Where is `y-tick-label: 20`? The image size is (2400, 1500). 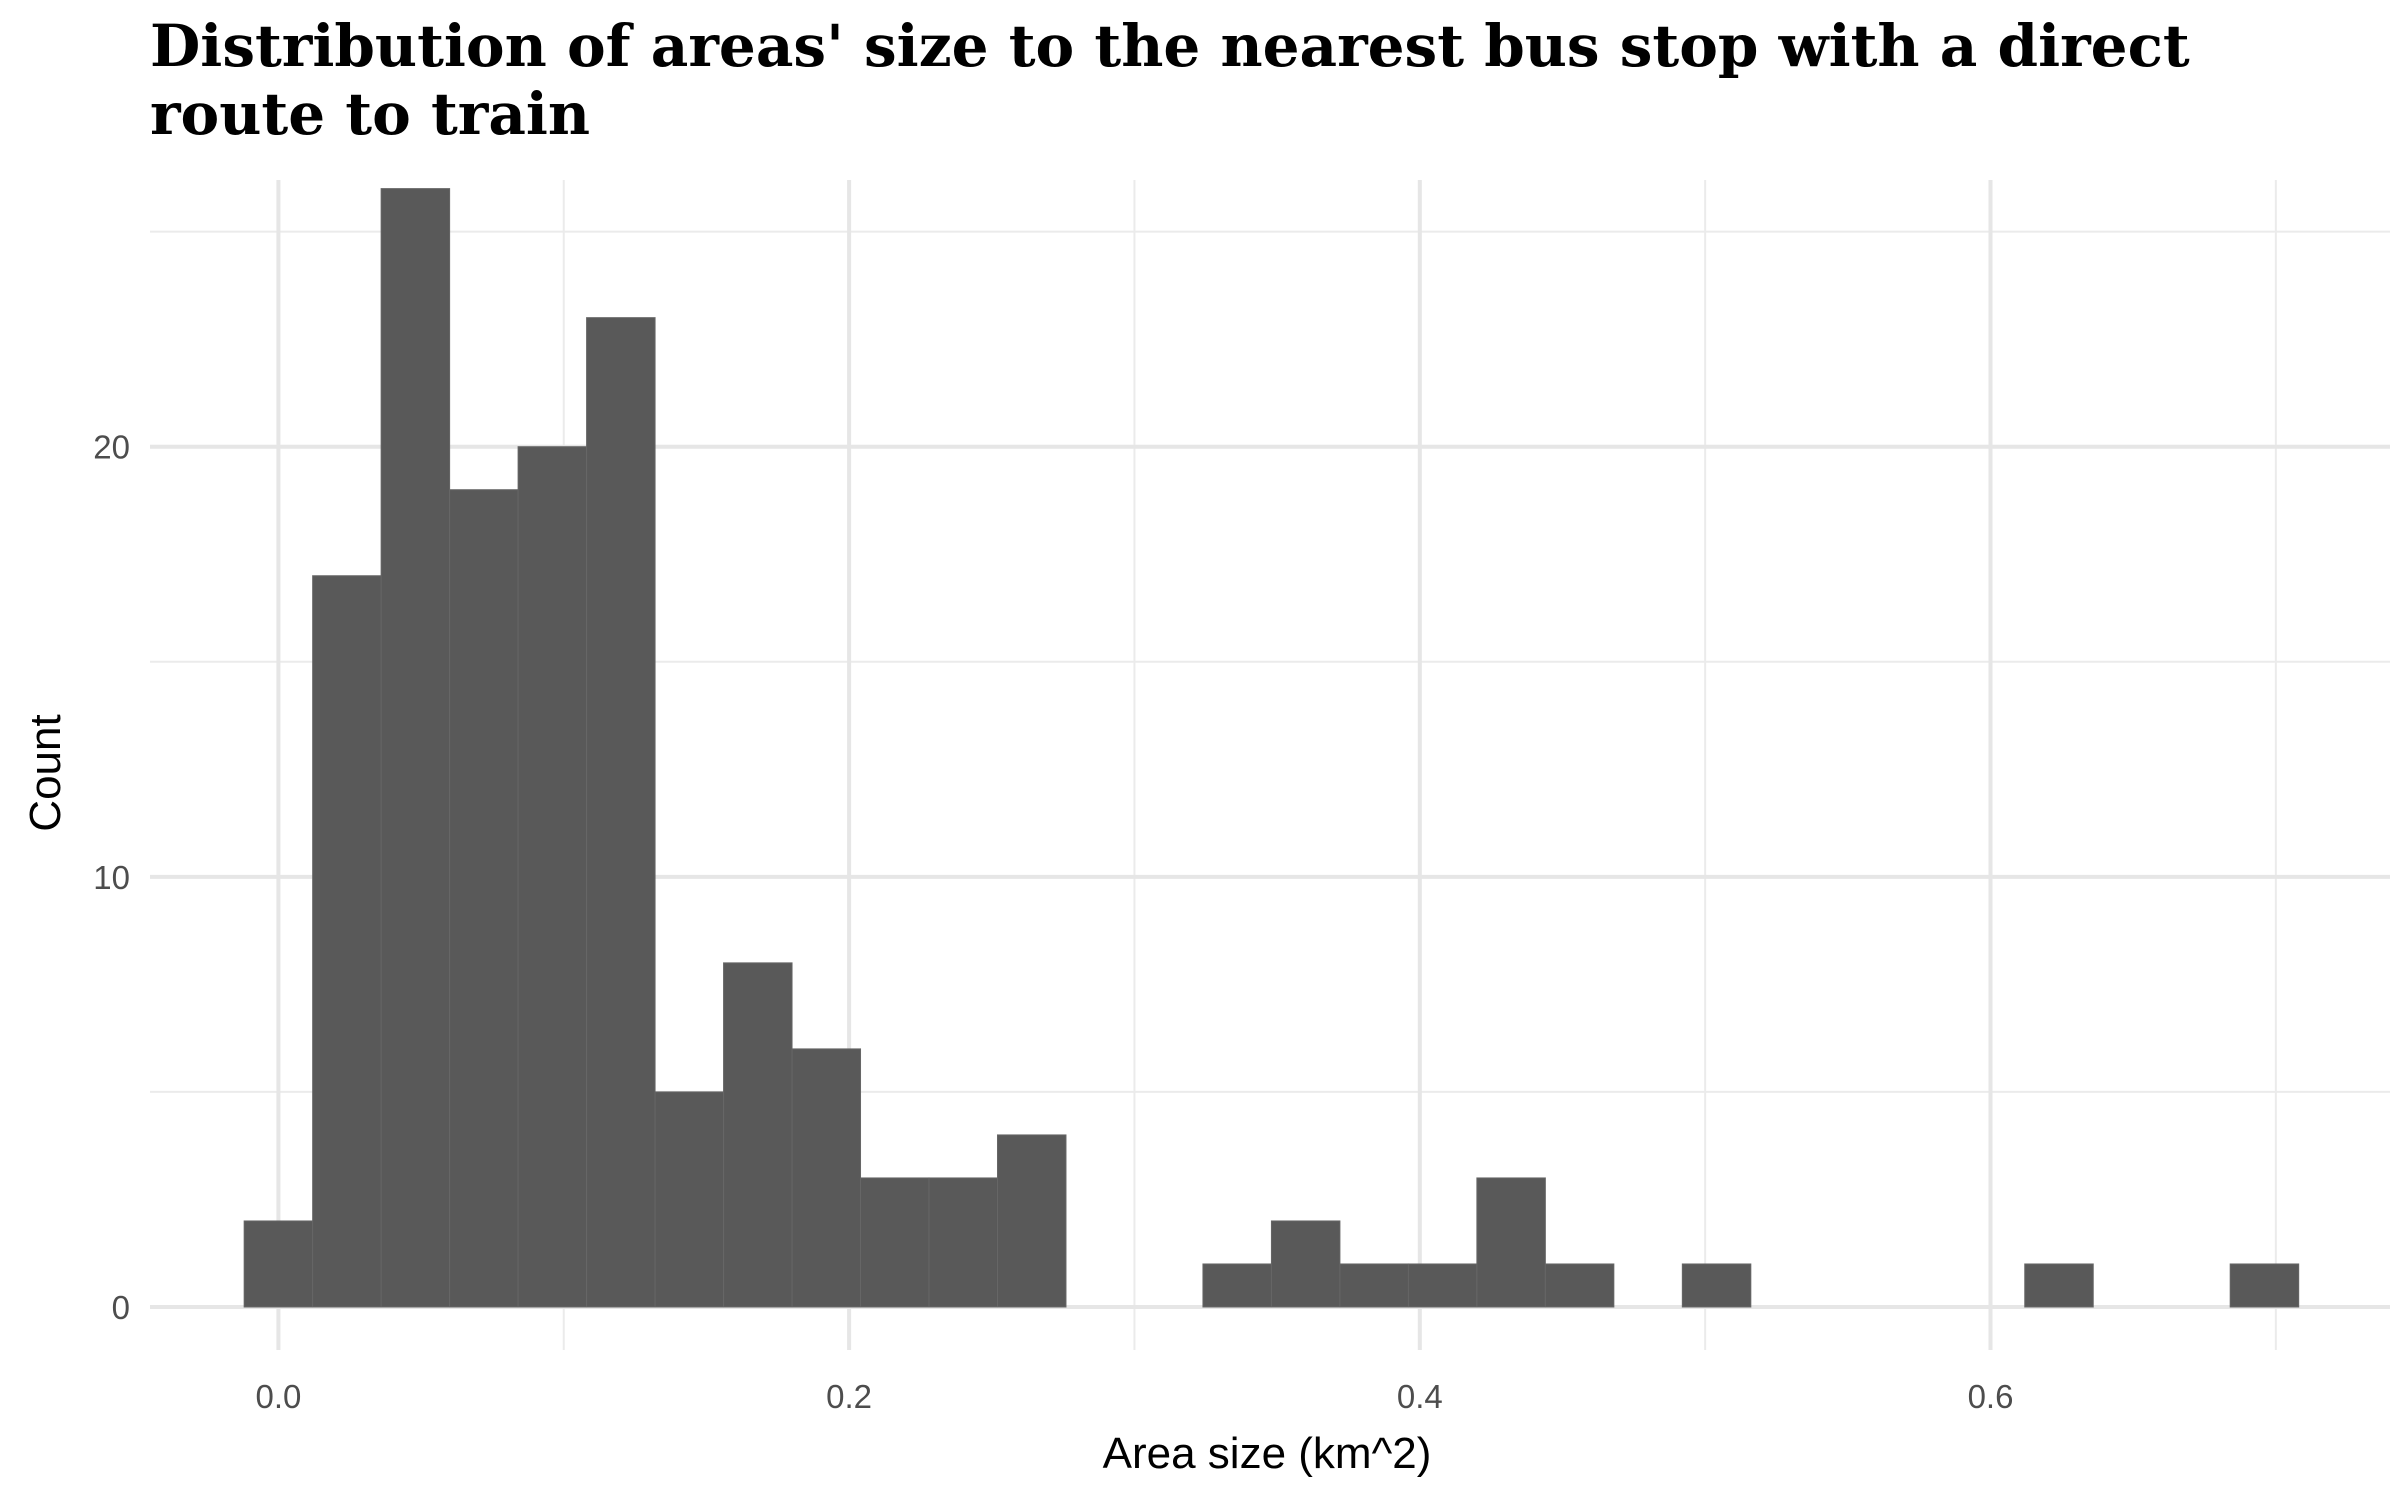 y-tick-label: 20 is located at coordinates (111, 447).